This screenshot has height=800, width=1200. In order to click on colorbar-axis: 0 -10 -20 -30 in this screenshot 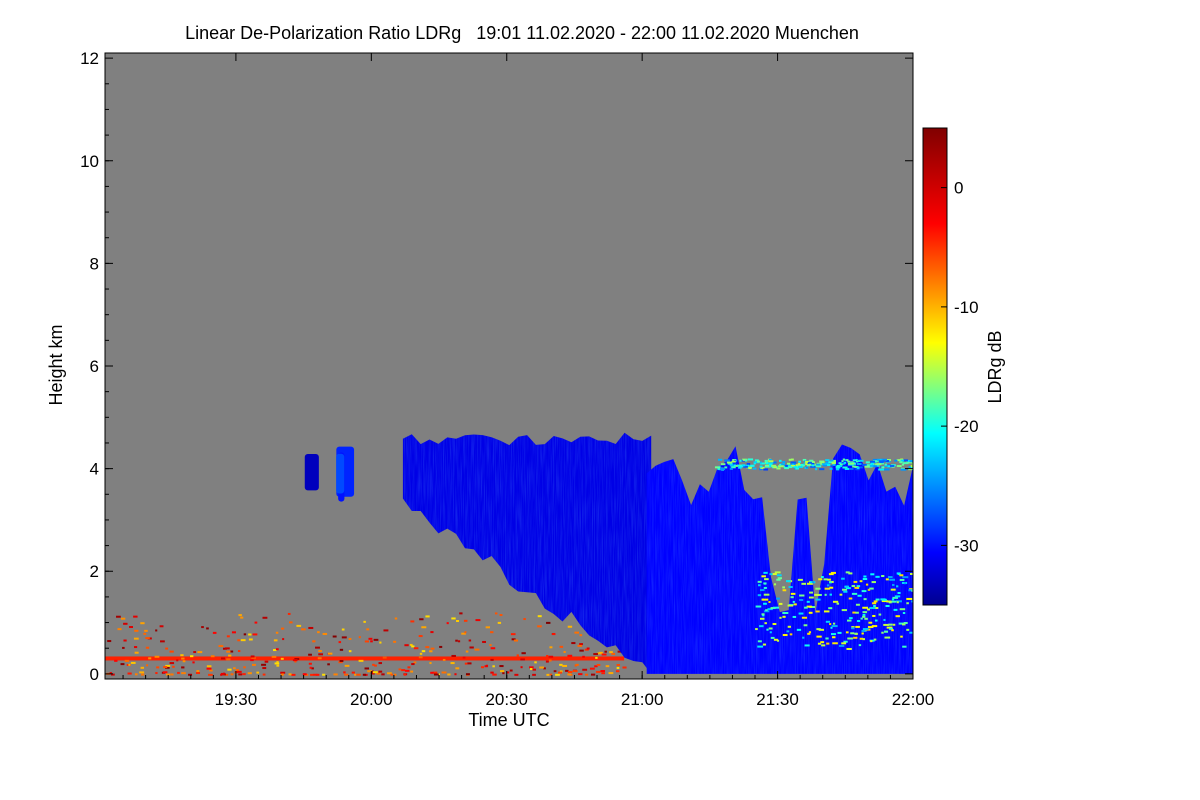, I will do `click(960, 367)`.